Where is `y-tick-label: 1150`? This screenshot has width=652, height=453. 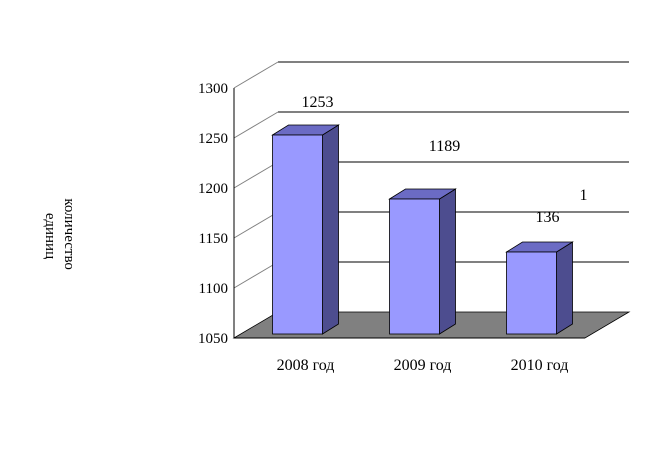
y-tick-label: 1150 is located at coordinates (213, 239).